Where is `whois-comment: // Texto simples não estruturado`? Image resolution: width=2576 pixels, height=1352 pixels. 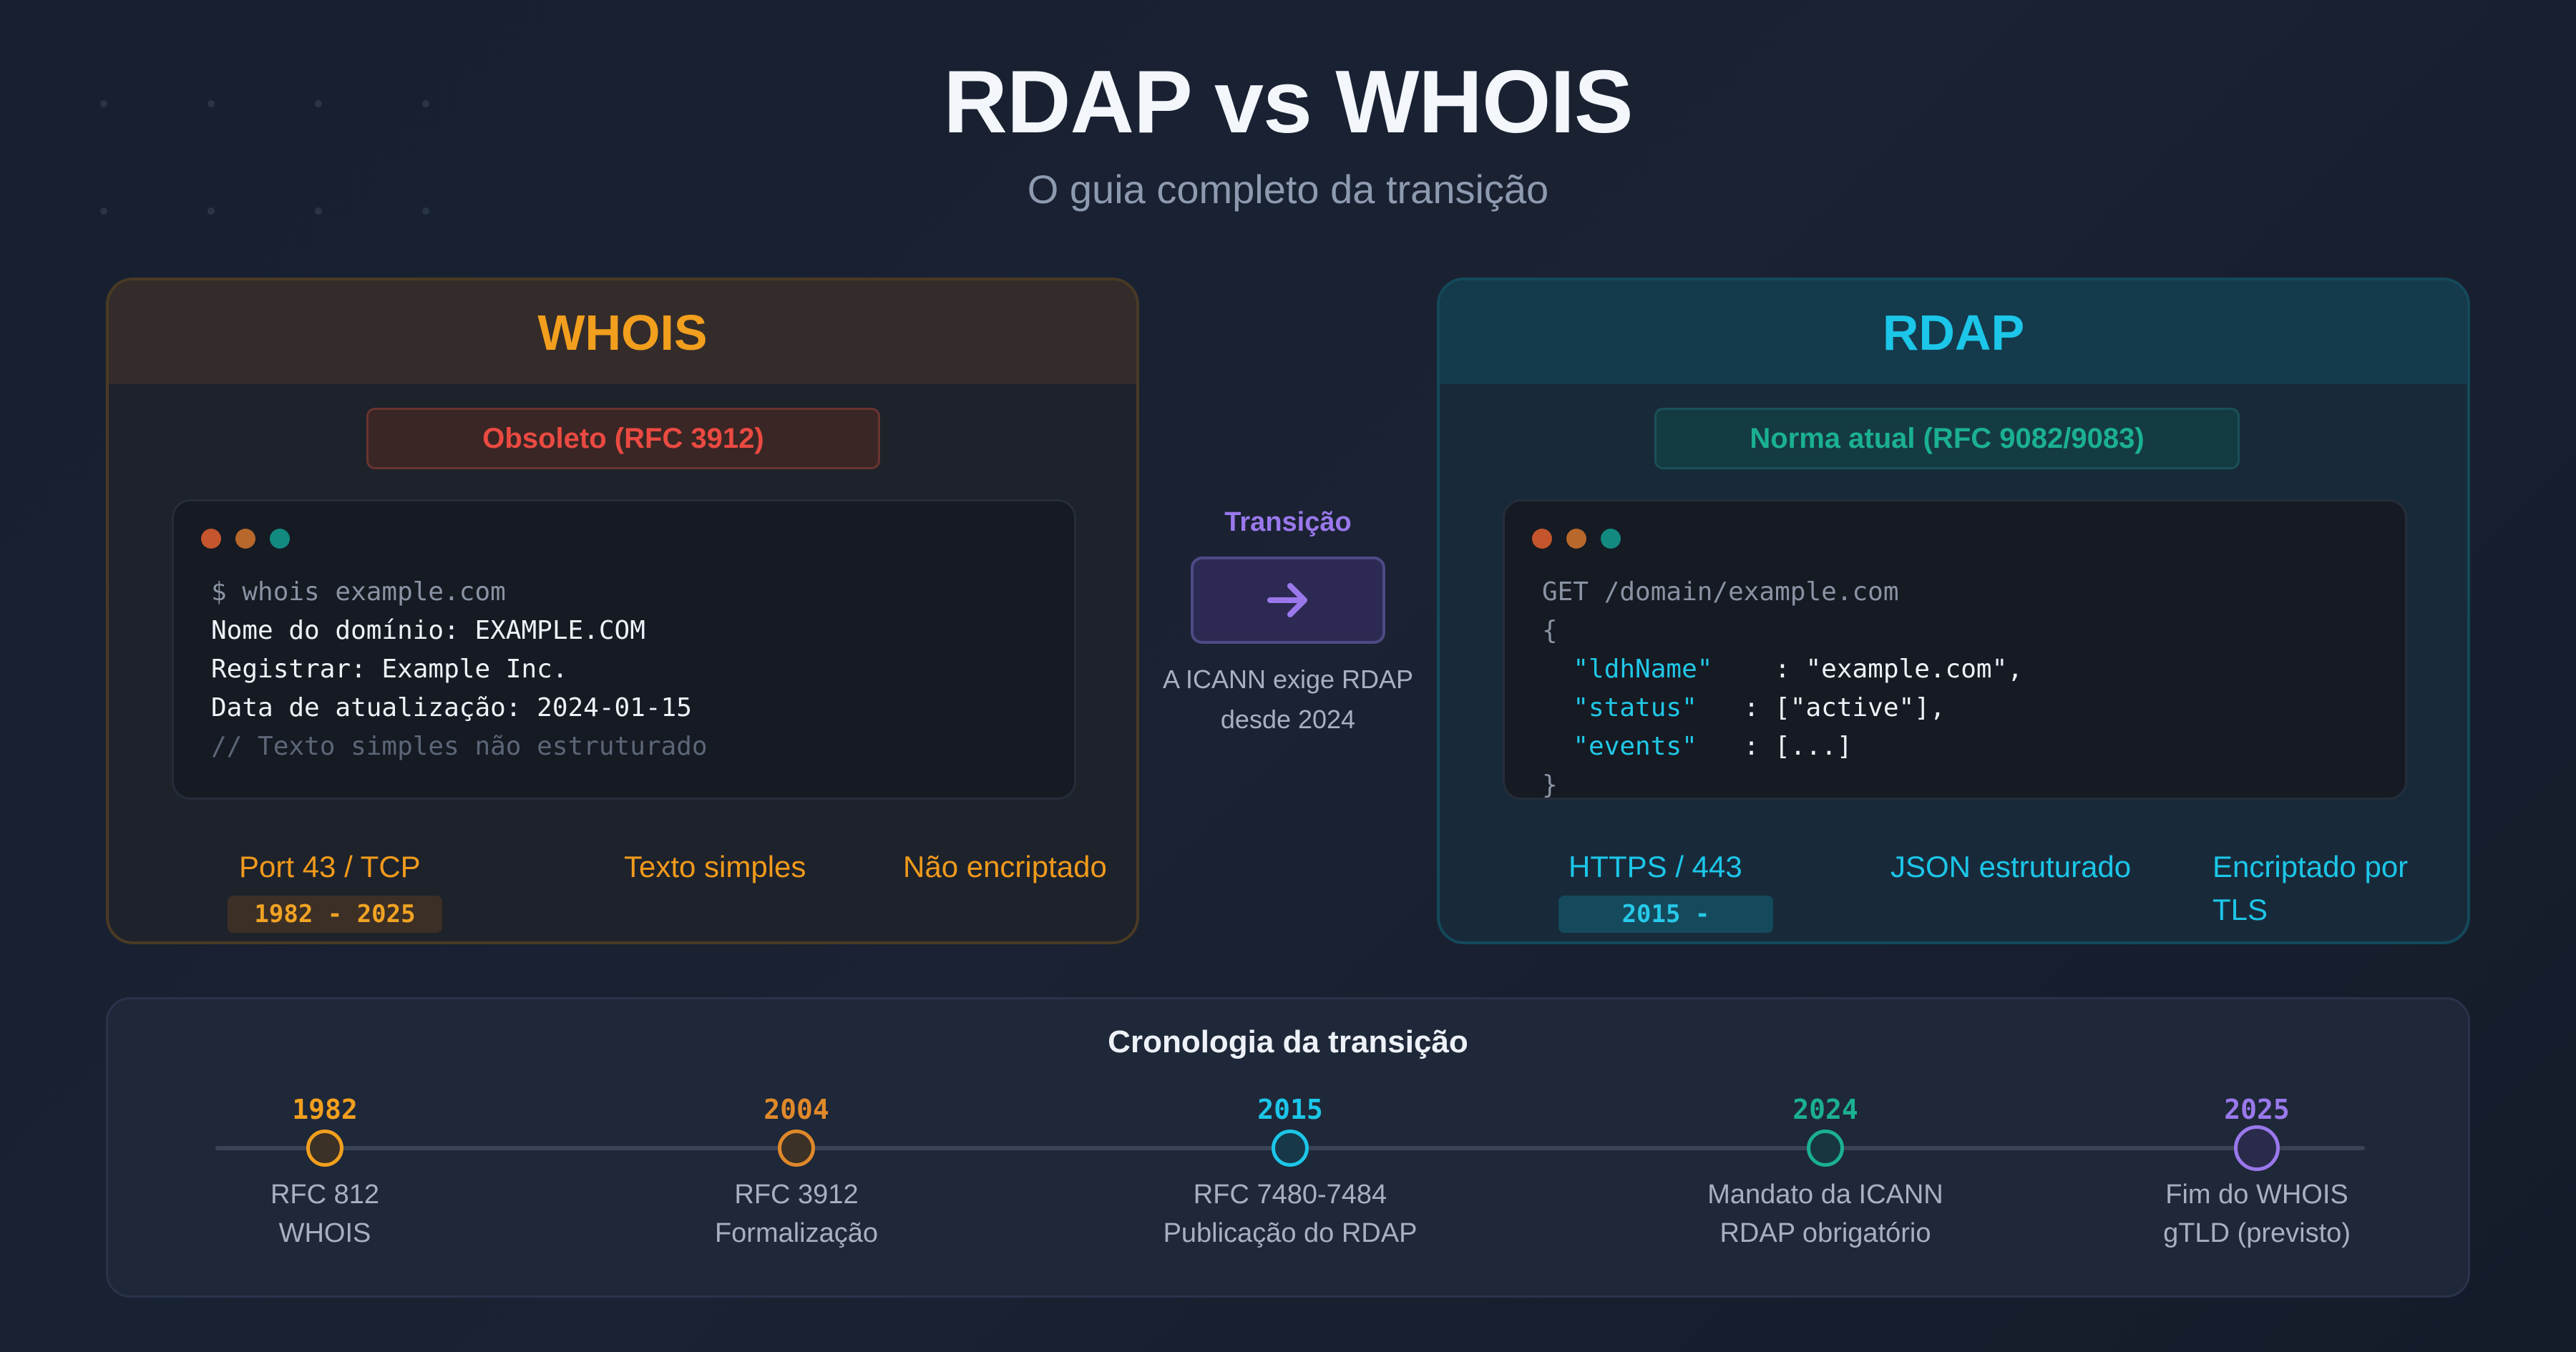 whois-comment: // Texto simples não estruturado is located at coordinates (460, 747).